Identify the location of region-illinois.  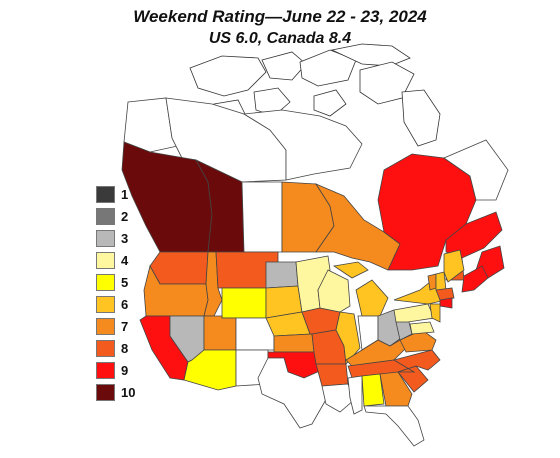
(348, 338).